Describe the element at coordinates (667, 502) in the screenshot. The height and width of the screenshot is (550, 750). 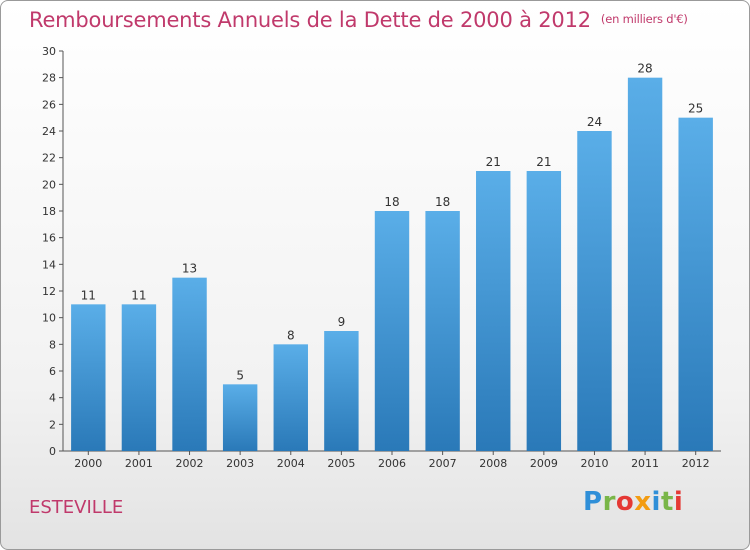
I see `logo-letter: t` at that location.